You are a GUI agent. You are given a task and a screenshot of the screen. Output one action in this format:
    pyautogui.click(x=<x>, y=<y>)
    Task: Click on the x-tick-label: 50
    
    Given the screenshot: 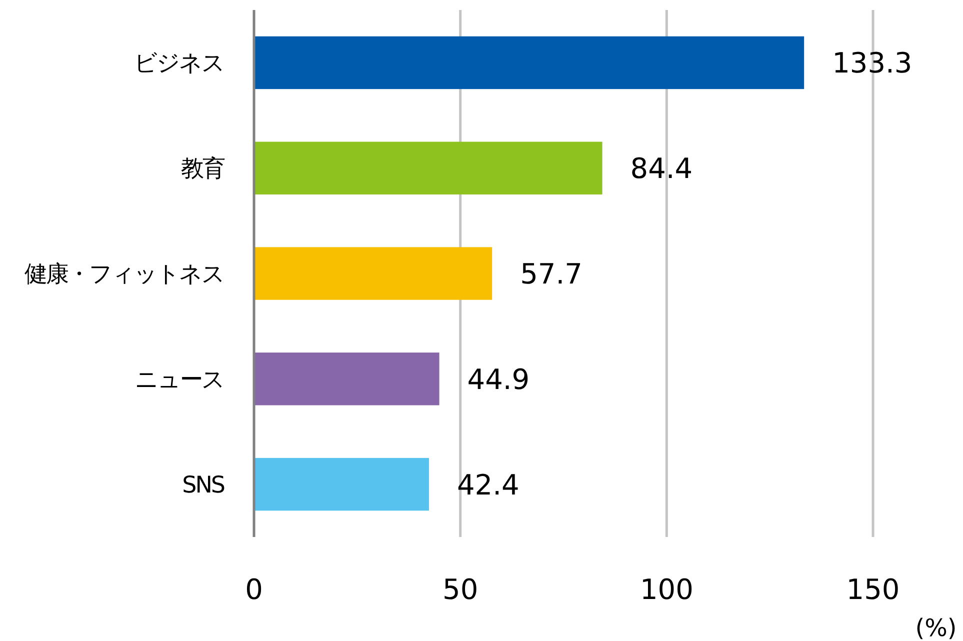 What is the action you would take?
    pyautogui.click(x=460, y=589)
    